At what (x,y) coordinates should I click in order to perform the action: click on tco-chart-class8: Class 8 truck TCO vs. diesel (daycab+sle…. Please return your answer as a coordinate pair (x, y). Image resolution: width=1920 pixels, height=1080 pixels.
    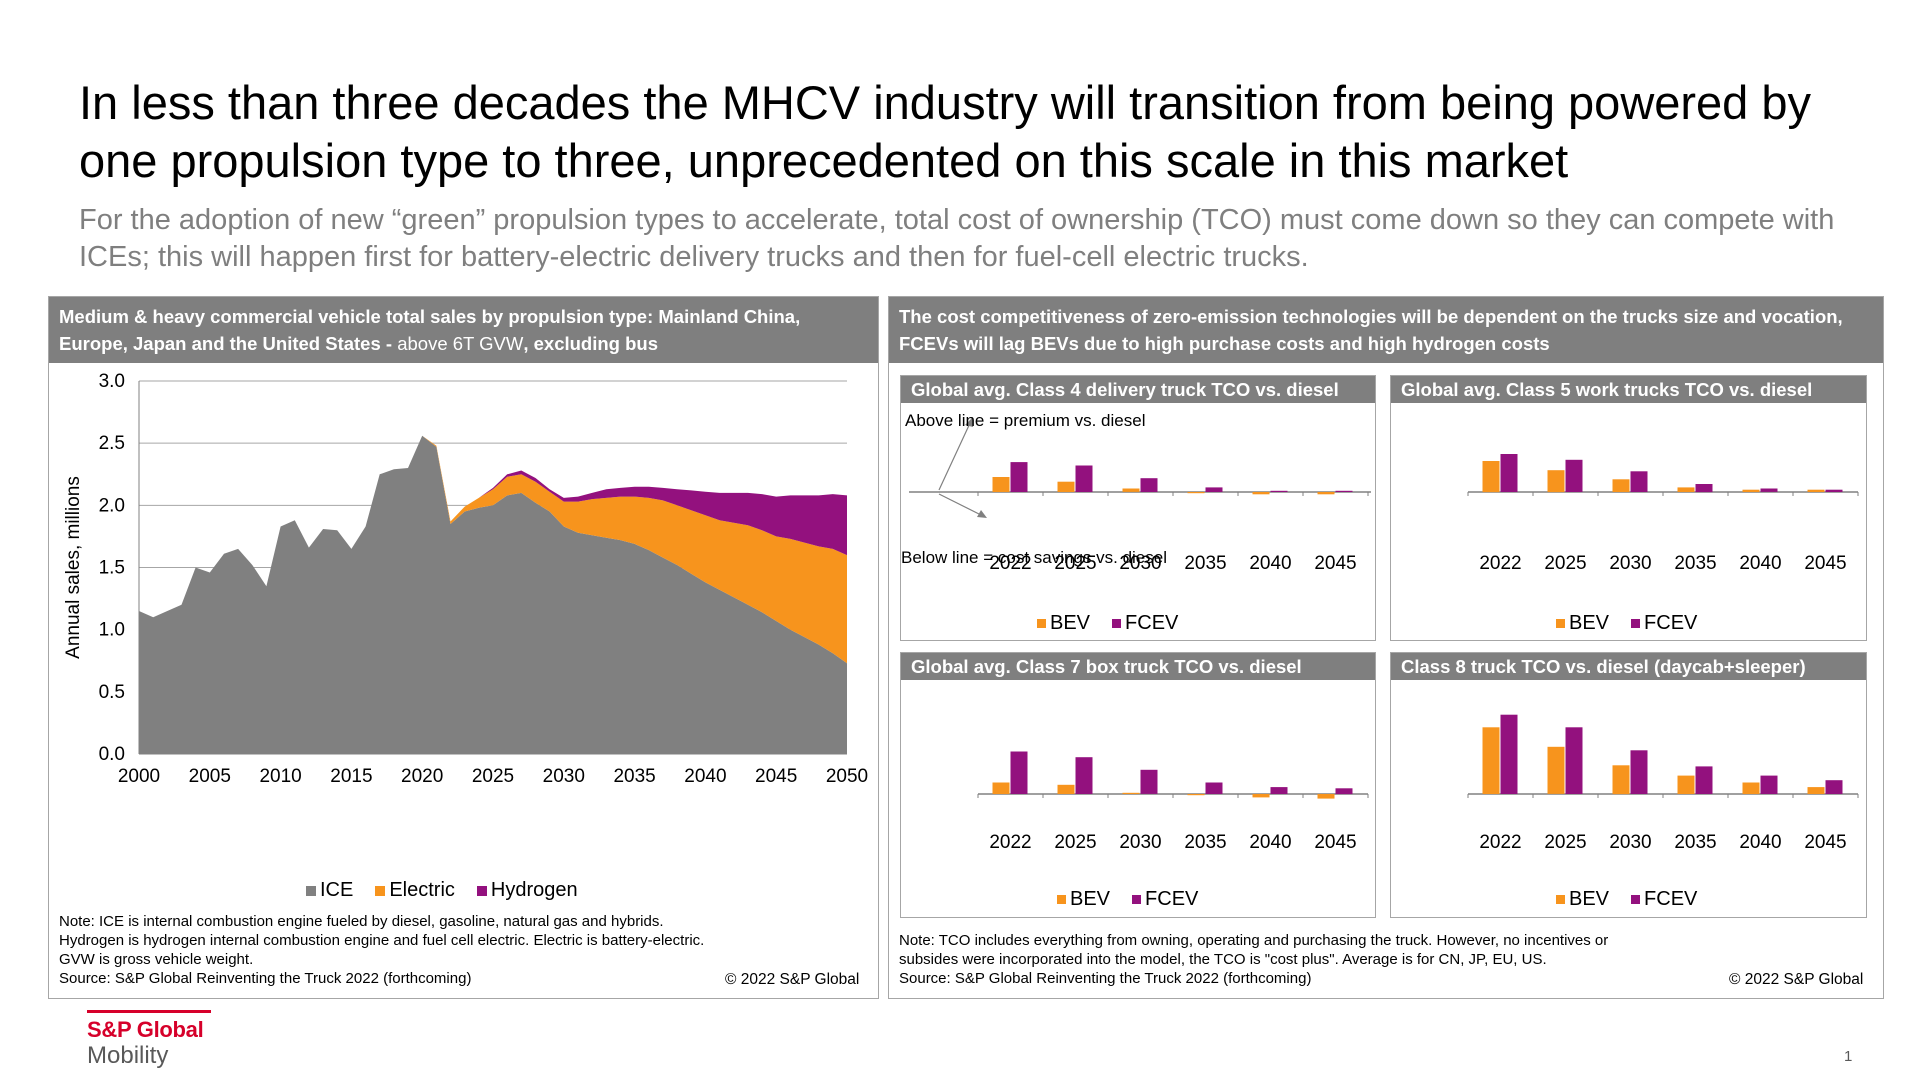
    Looking at the image, I should click on (1628, 785).